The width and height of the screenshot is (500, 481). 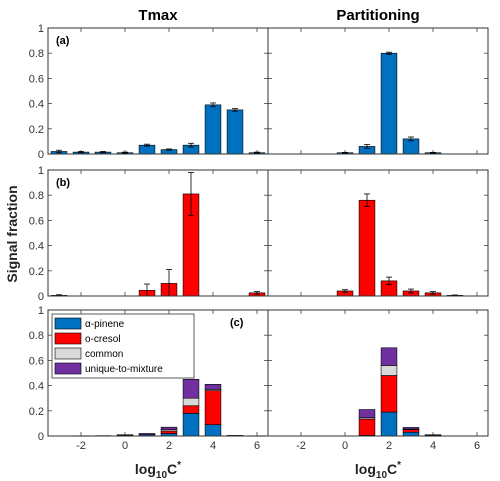 What do you see at coordinates (377, 15) in the screenshot?
I see `column-title-partitioning: Partitioning` at bounding box center [377, 15].